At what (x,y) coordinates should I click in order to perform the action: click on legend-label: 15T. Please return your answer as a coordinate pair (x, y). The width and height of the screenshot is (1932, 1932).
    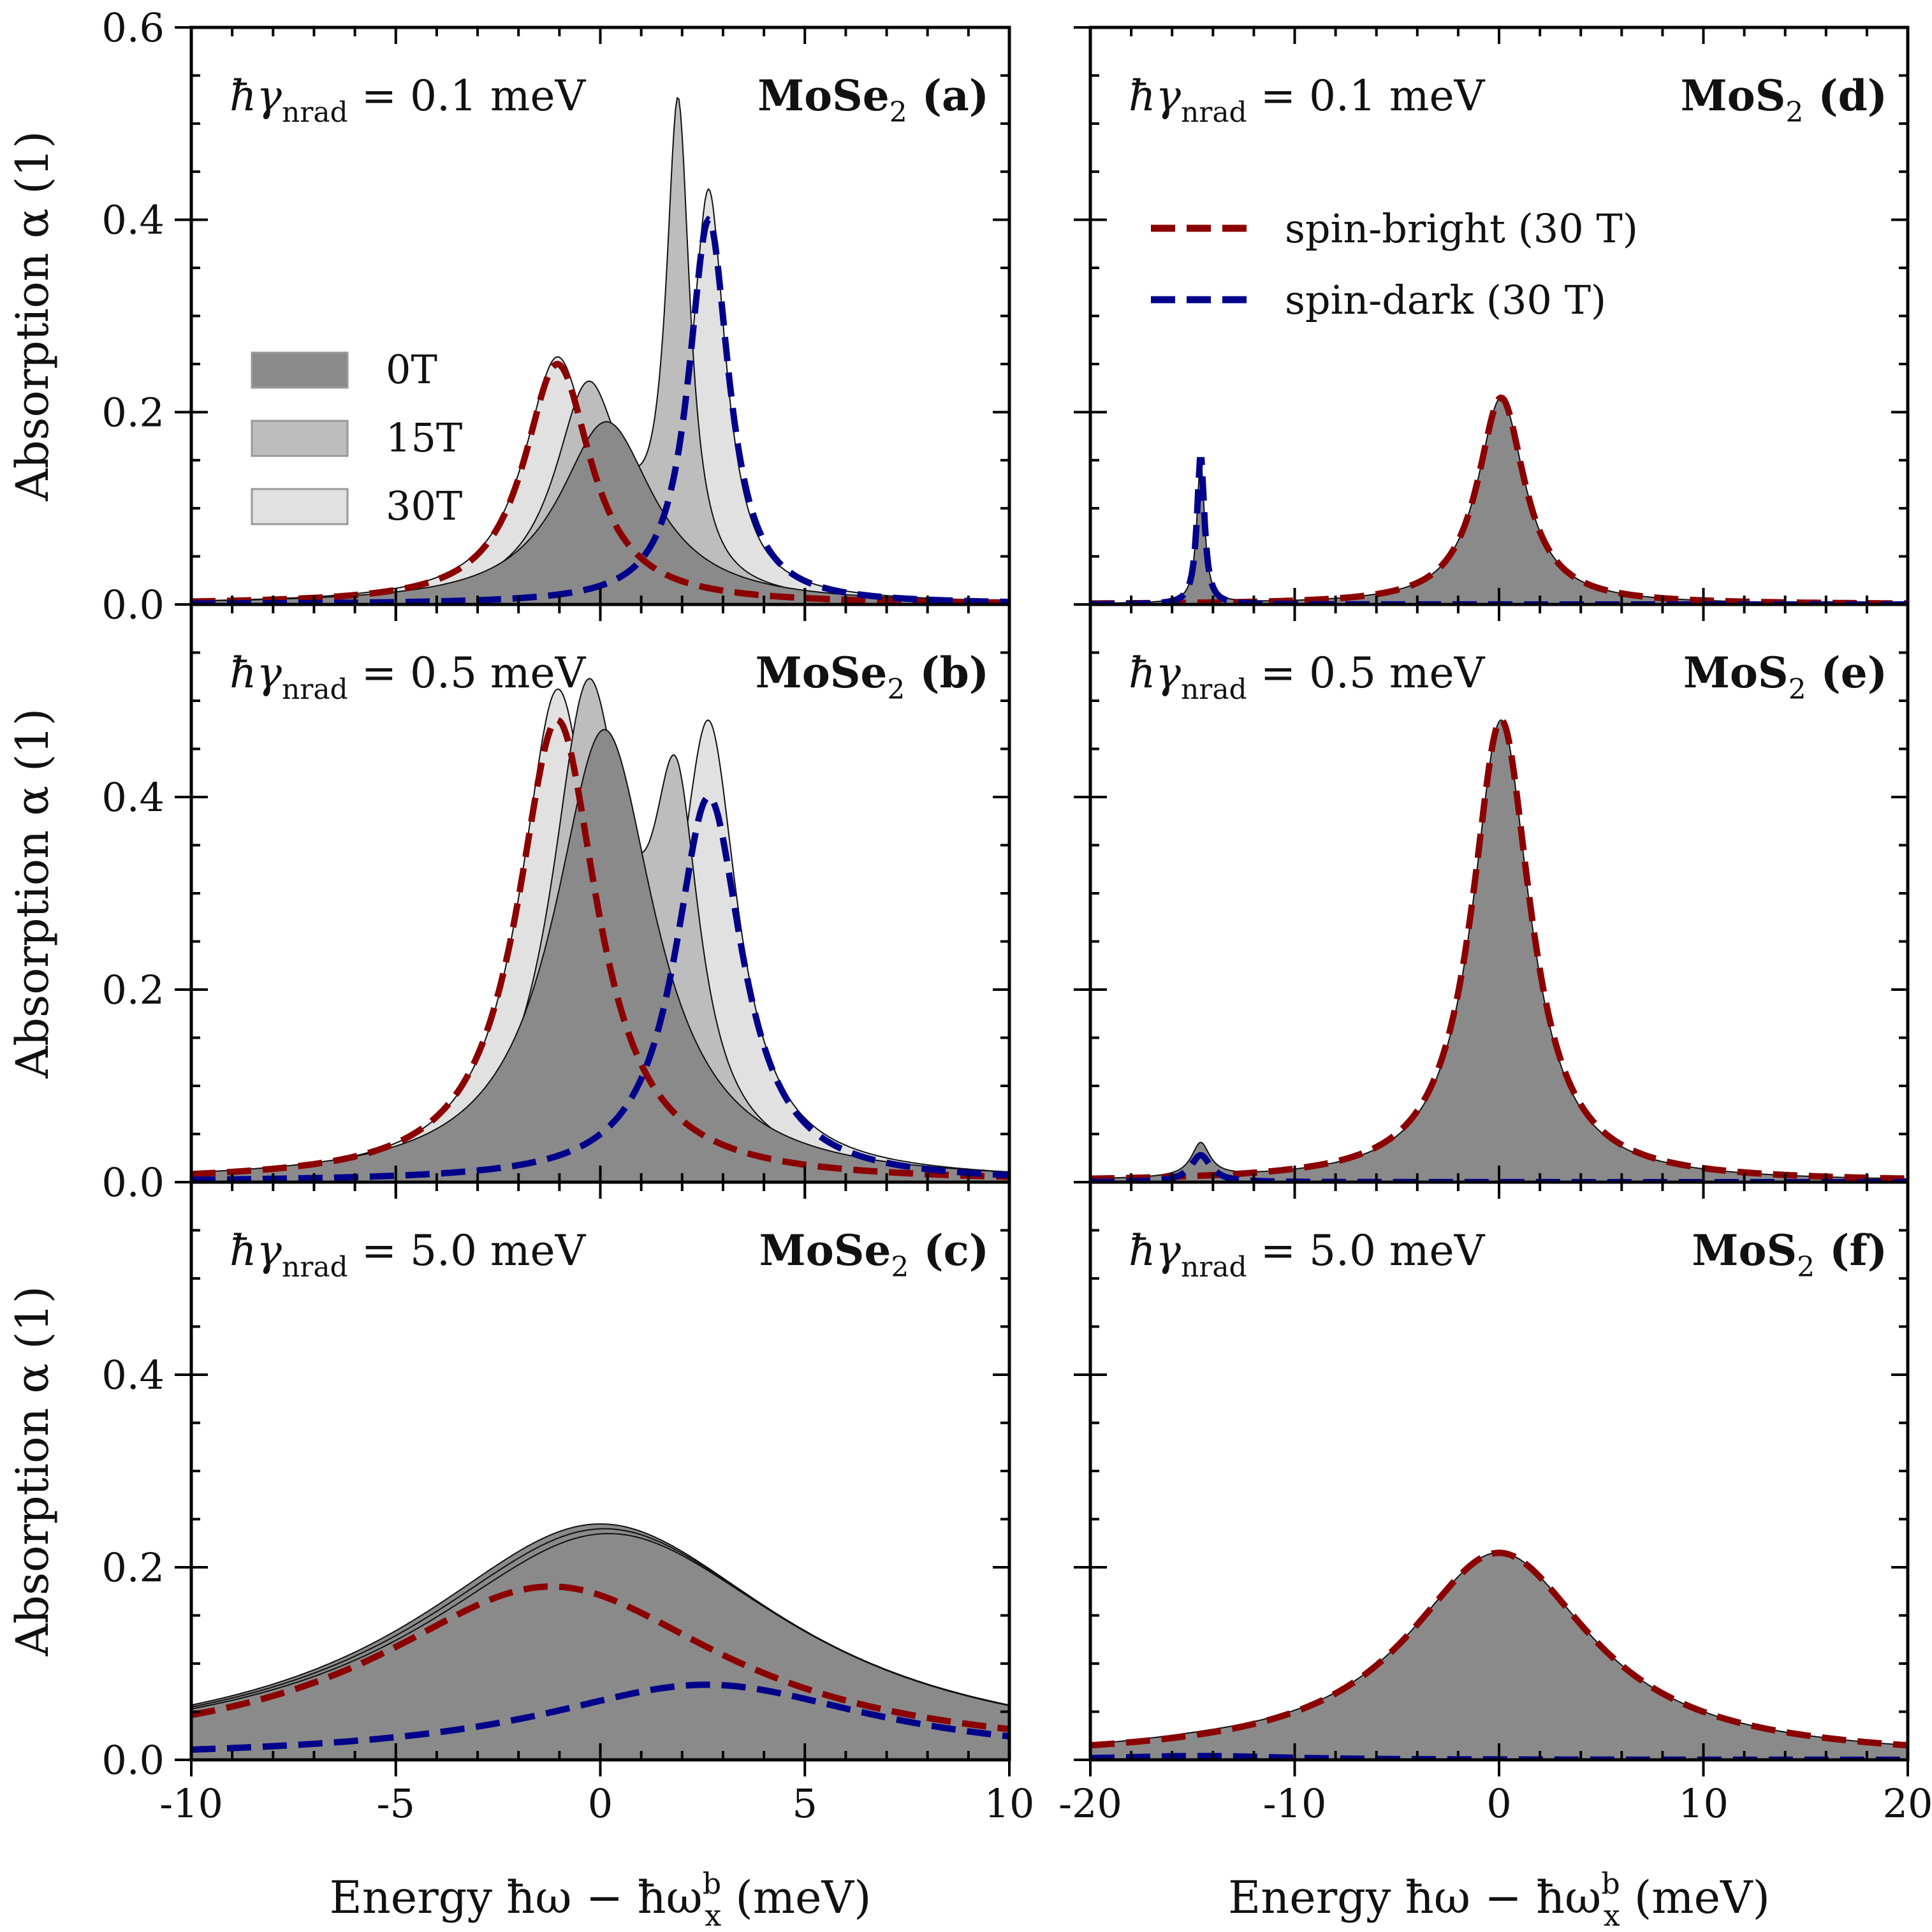
    Looking at the image, I should click on (424, 438).